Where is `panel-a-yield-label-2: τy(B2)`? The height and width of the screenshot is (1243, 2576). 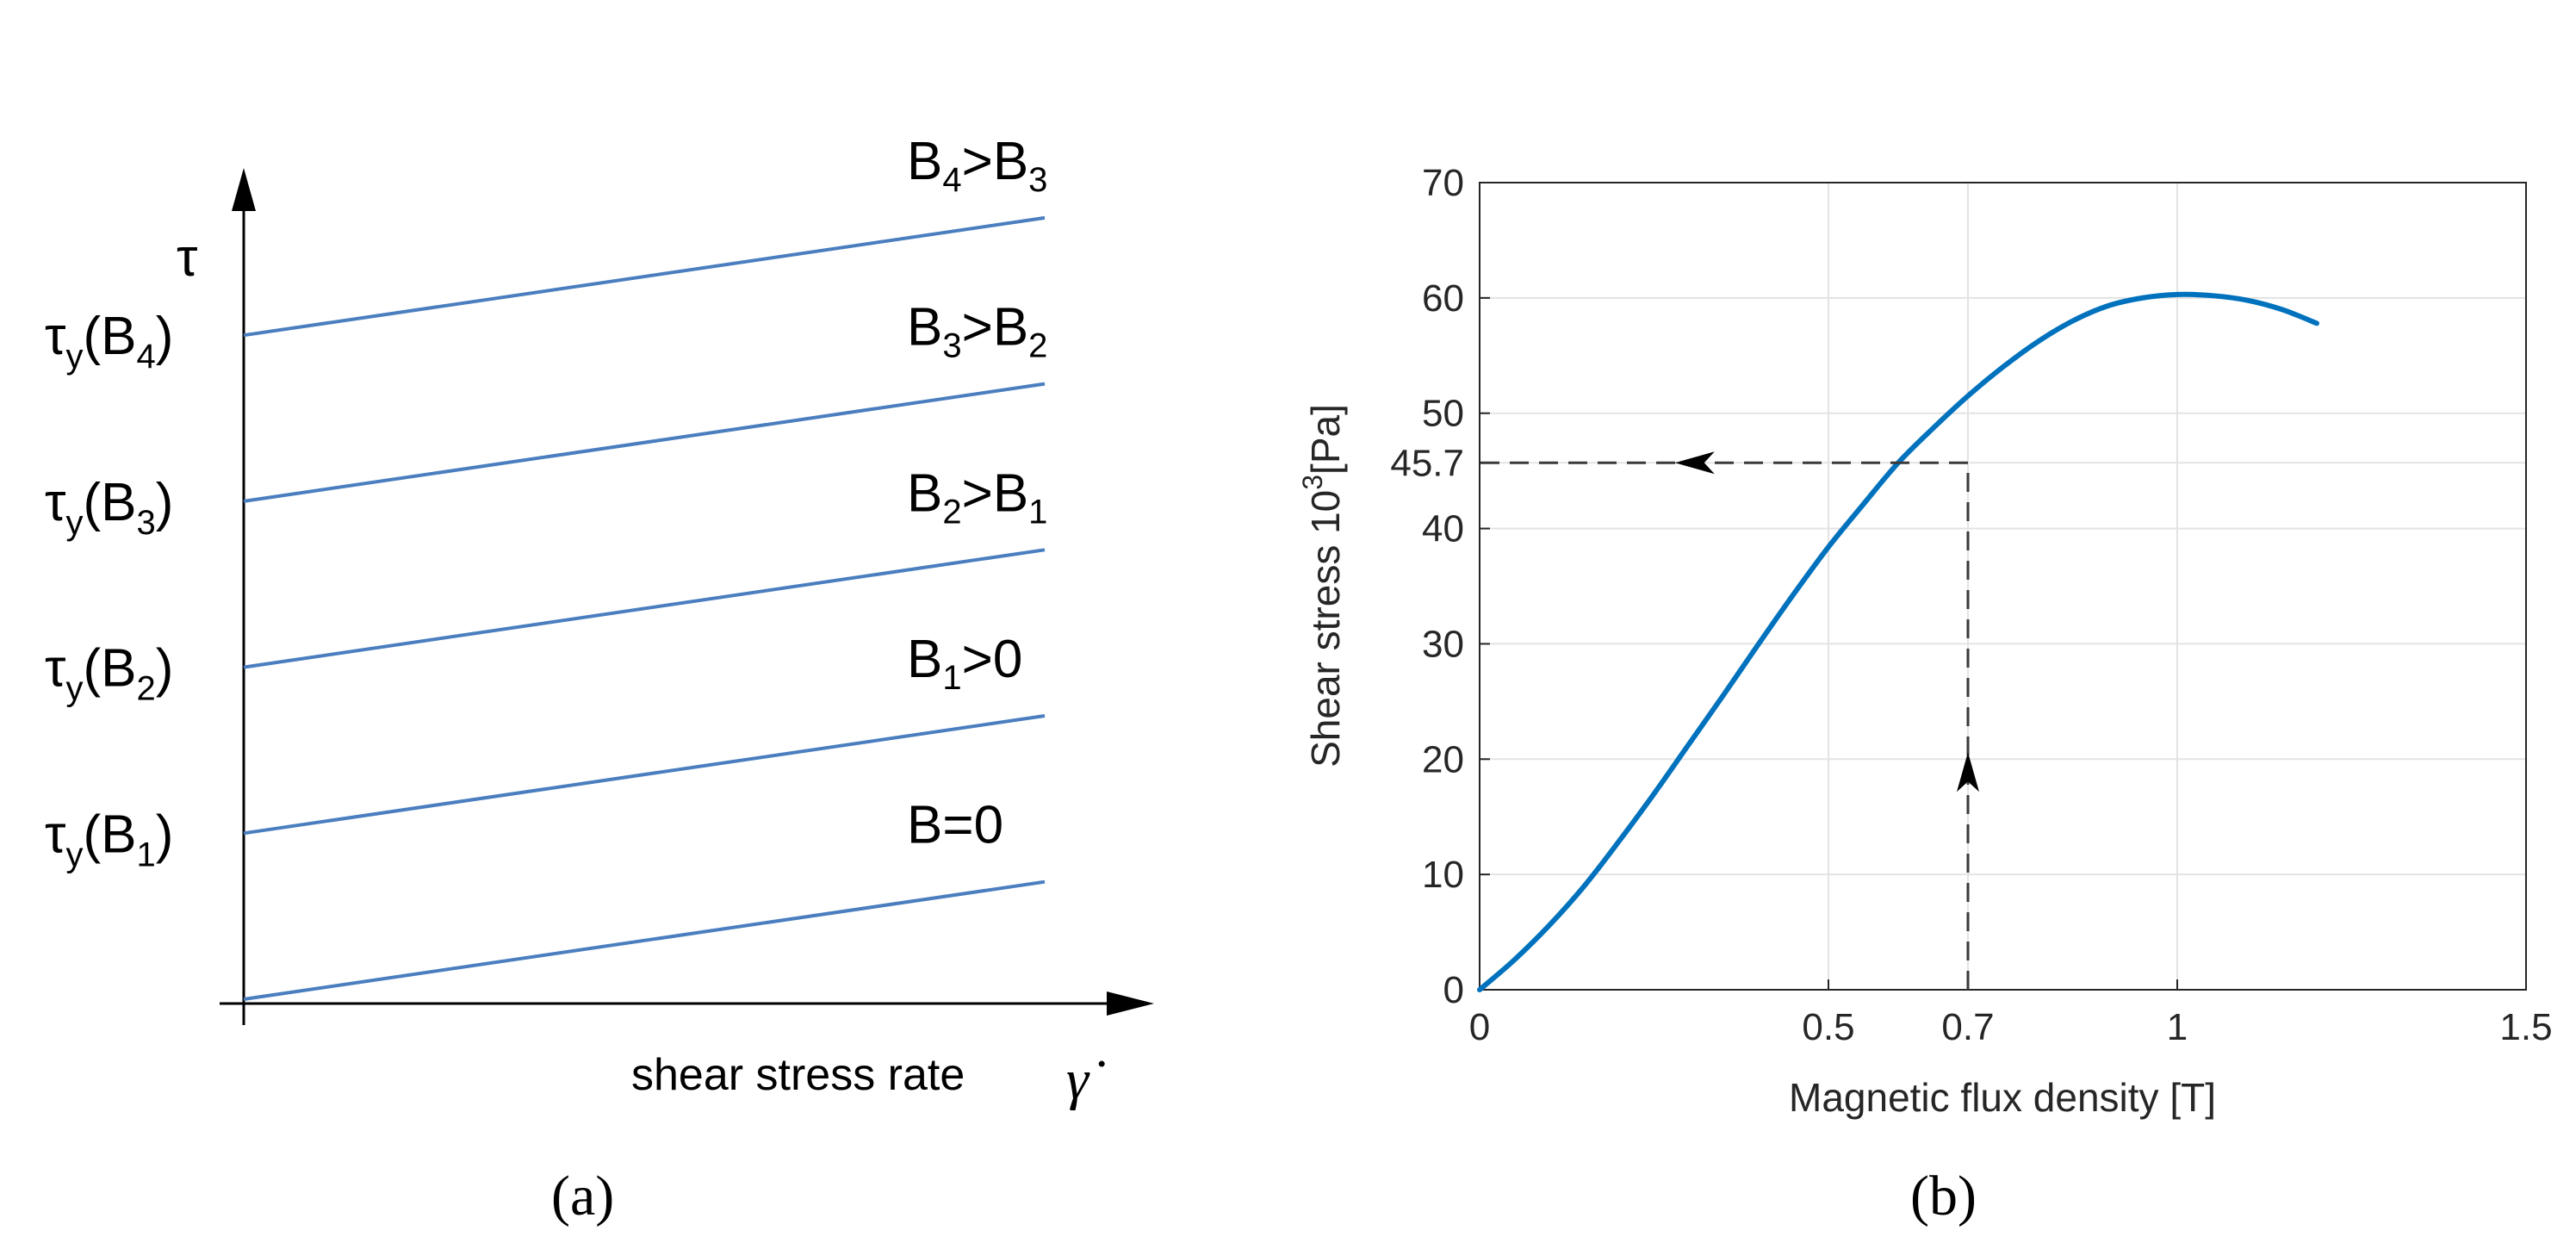 panel-a-yield-label-2: τy(B2) is located at coordinates (109, 673).